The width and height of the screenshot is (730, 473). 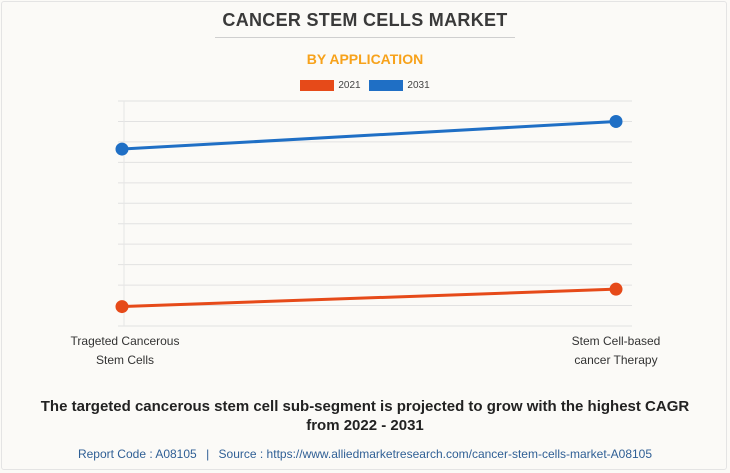 I want to click on legend-swatch-2021, so click(x=317, y=85).